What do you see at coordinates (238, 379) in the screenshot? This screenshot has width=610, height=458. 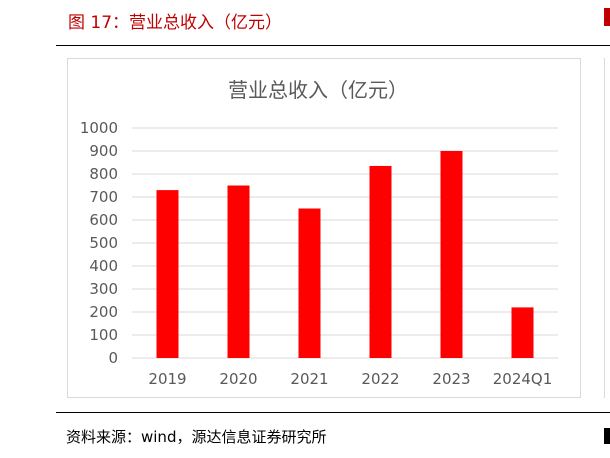 I see `x-tick-label: 2020` at bounding box center [238, 379].